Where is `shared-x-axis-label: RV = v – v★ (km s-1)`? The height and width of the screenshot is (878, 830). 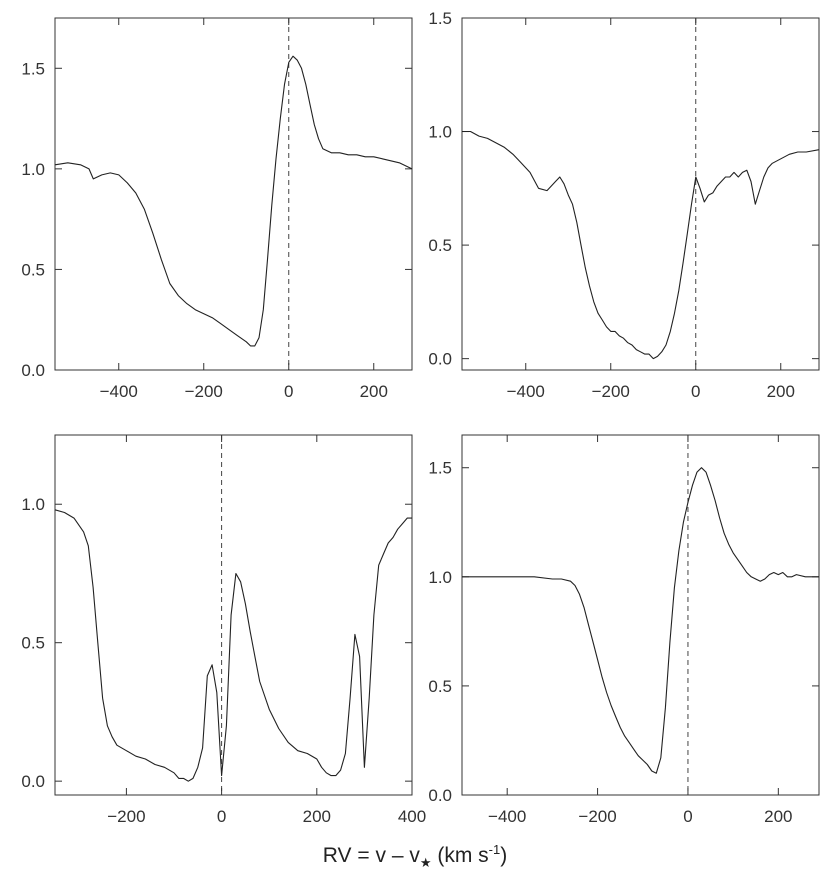
shared-x-axis-label: RV = v – v★ (km s-1) is located at coordinates (415, 856).